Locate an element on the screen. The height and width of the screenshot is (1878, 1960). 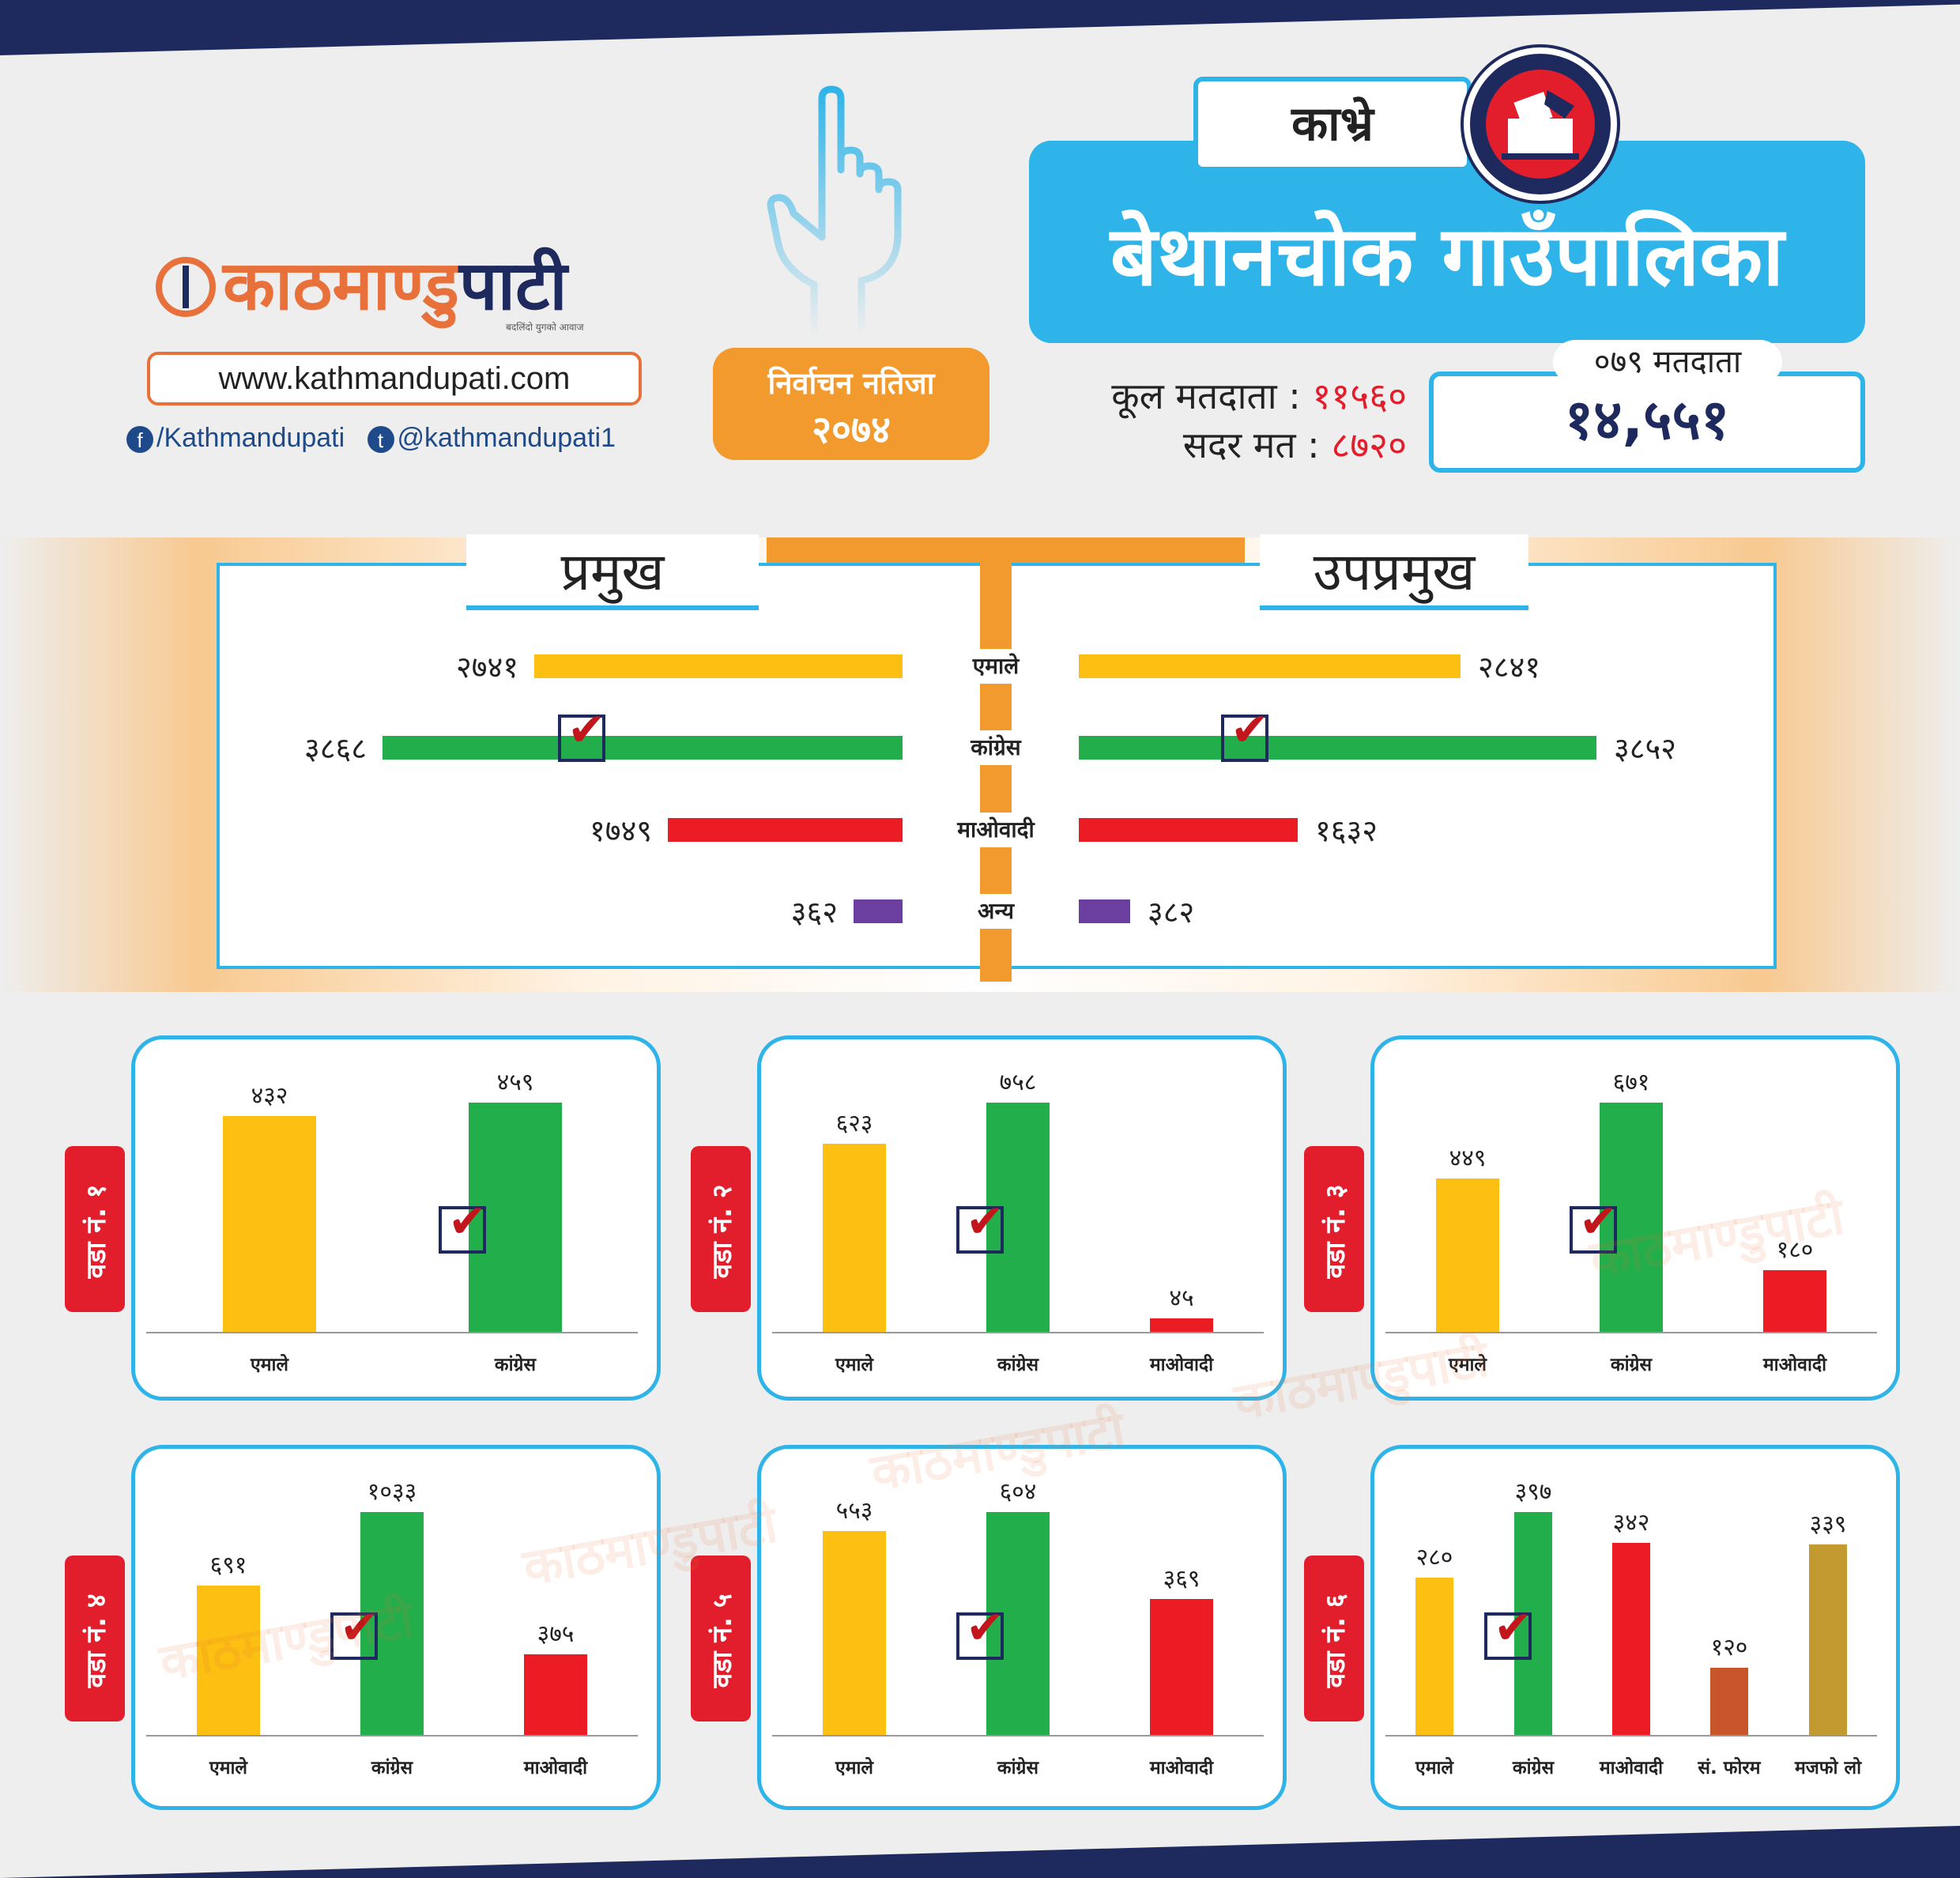
ward-number-label: वडा नं. ६ is located at coordinates (1335, 1640).